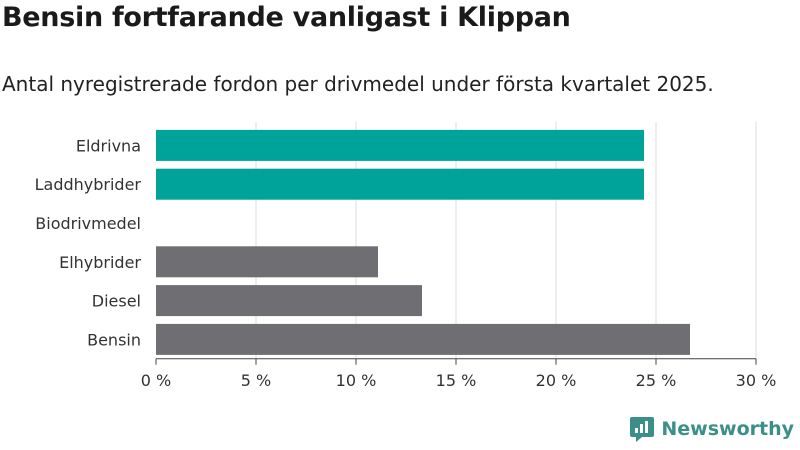 The image size is (800, 450). I want to click on category-label: Diesel, so click(116, 301).